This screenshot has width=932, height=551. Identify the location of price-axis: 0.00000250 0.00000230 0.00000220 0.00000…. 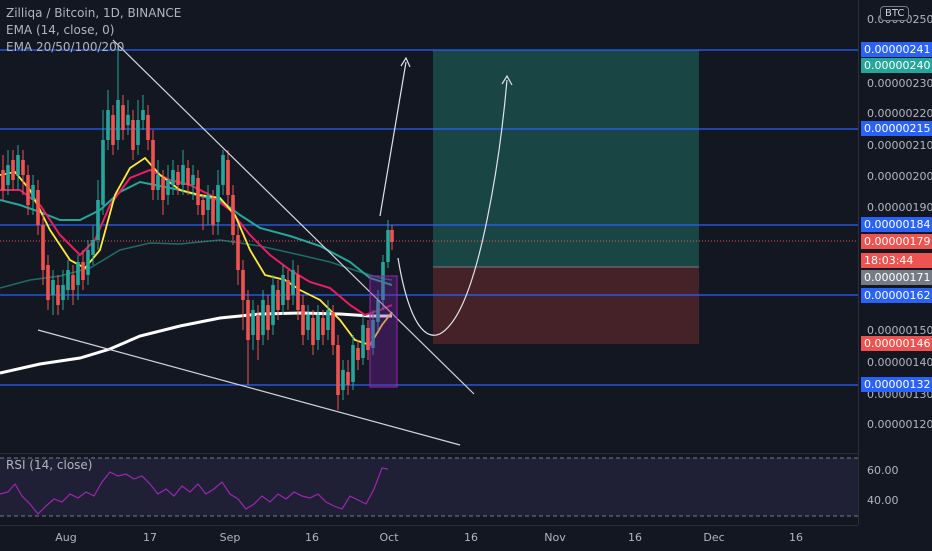
(895, 262).